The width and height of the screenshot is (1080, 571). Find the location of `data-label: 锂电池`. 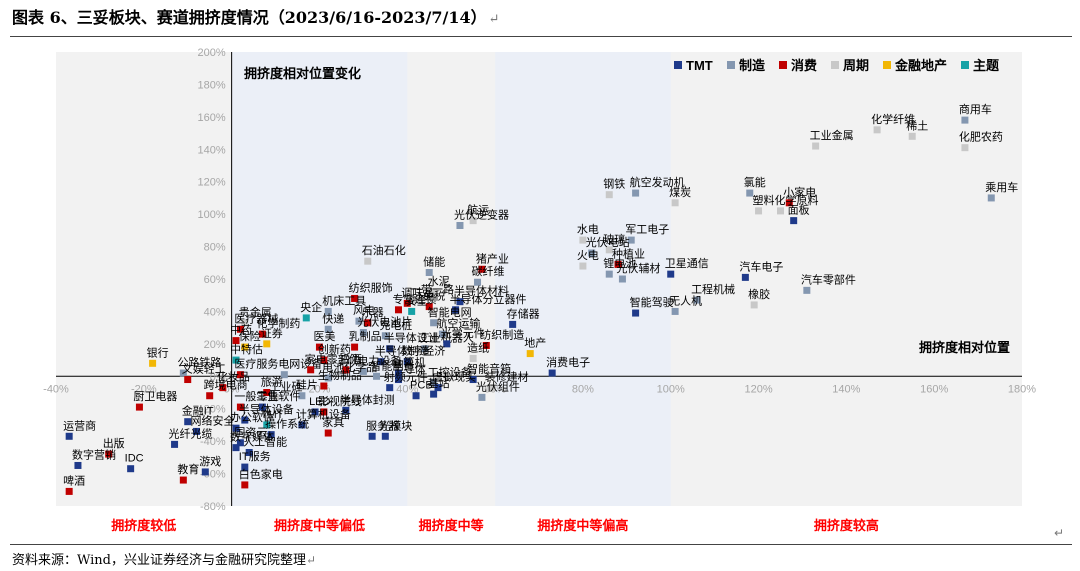

data-label: 锂电池 is located at coordinates (619, 263).